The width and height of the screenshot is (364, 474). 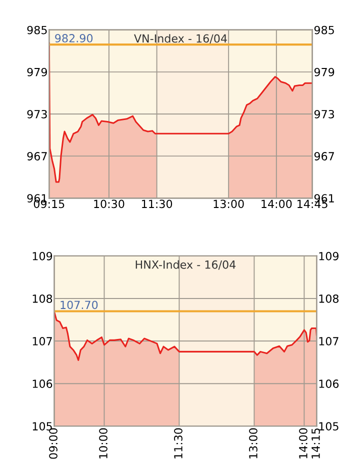 I want to click on y-tick-label: 105, so click(x=42, y=426).